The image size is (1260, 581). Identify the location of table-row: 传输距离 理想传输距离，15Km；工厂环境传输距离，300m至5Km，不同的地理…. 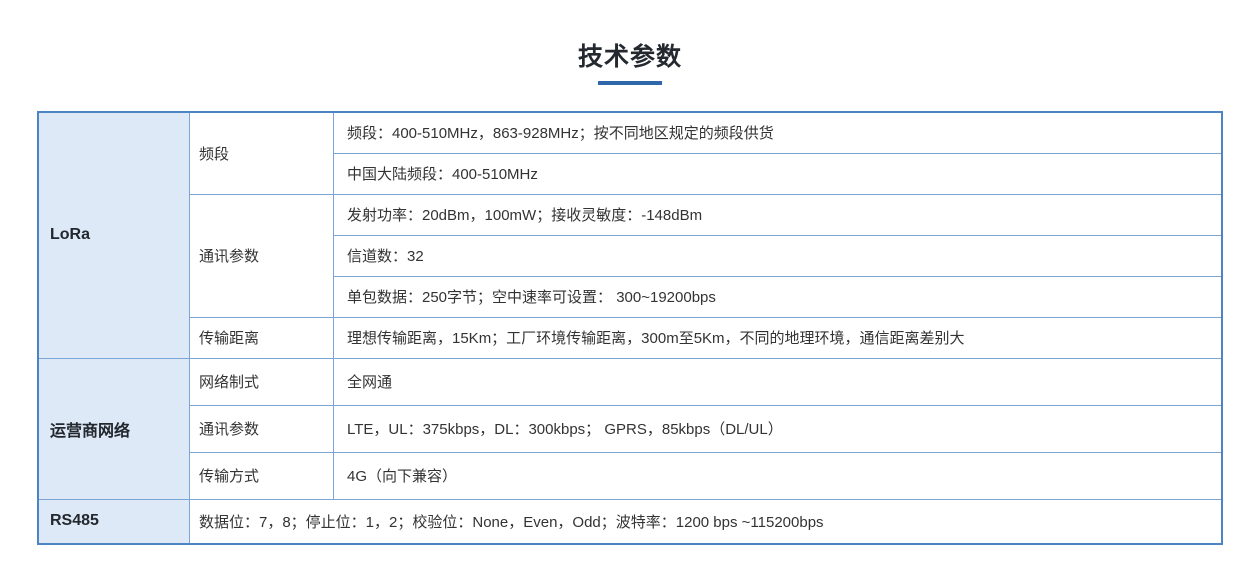
(630, 337).